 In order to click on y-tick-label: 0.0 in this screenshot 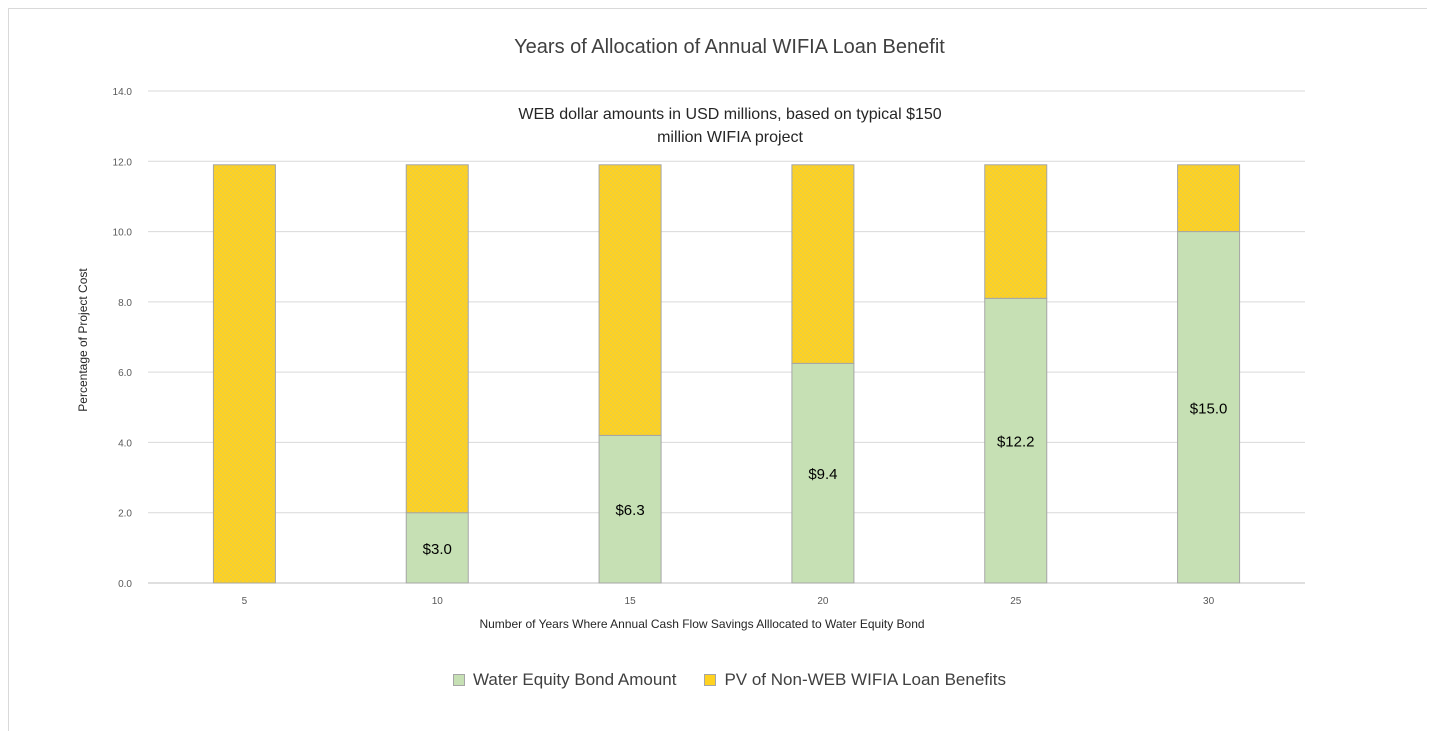, I will do `click(125, 584)`.